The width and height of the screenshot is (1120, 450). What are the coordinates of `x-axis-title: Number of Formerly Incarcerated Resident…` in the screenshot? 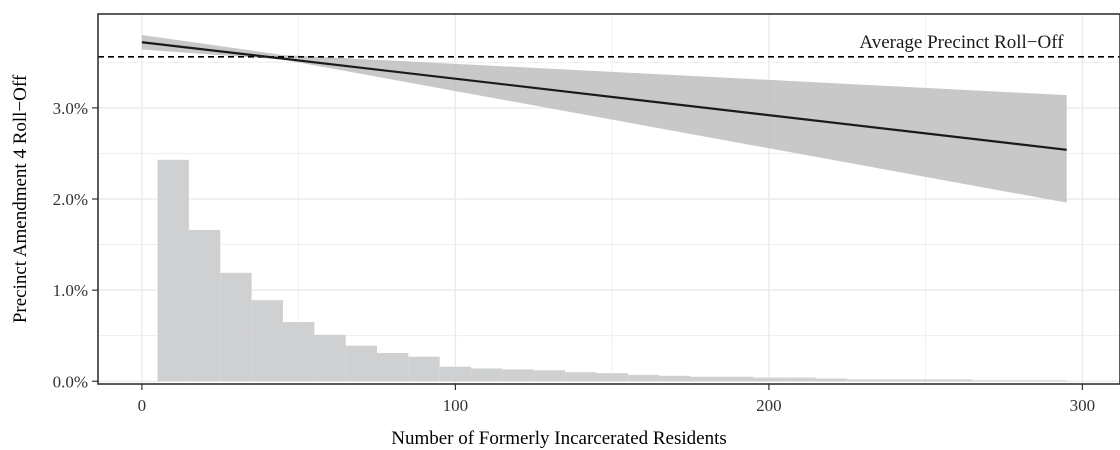 It's located at (559, 438).